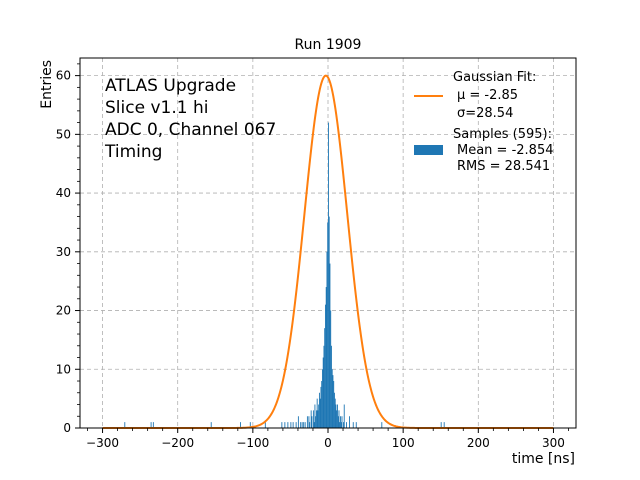  Describe the element at coordinates (63, 252) in the screenshot. I see `y-tick-label: 30` at that location.